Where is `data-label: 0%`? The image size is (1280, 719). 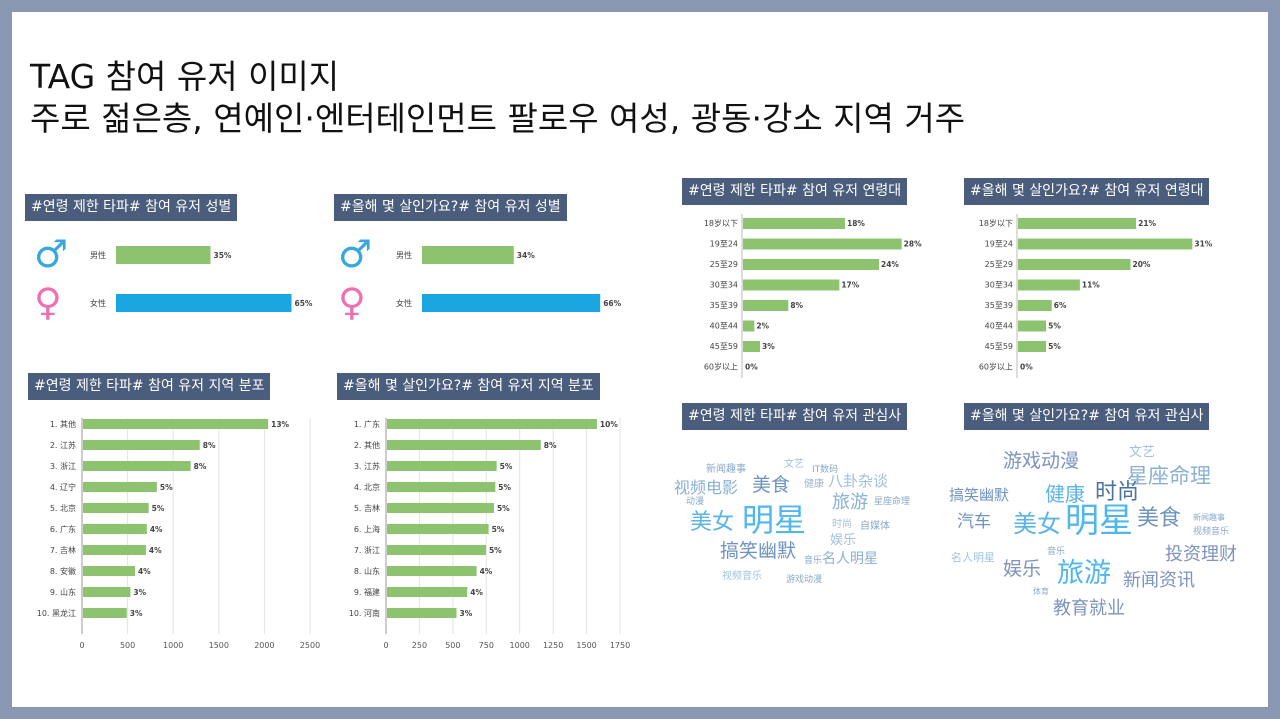
data-label: 0% is located at coordinates (1026, 367).